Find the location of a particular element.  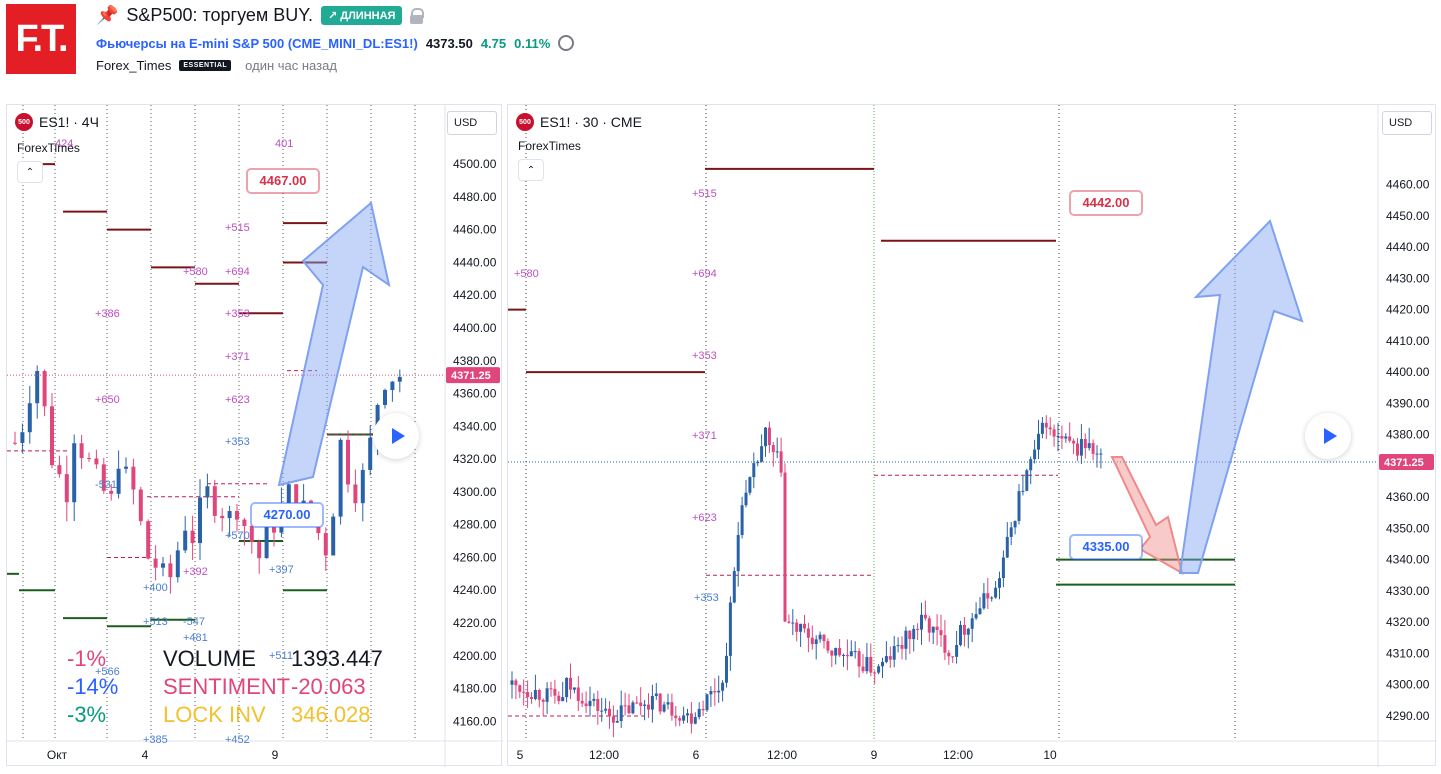

legend-symbol: ES1! · 30 · CME is located at coordinates (591, 122).